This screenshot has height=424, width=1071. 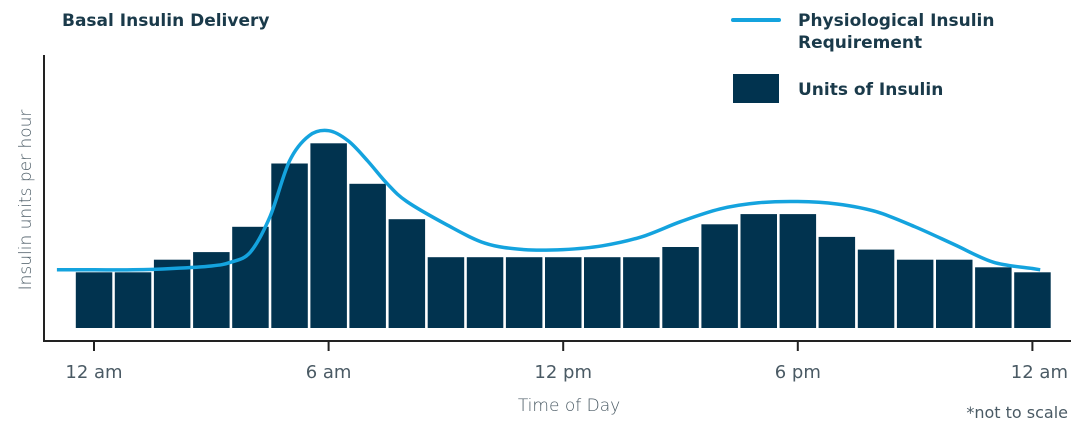 What do you see at coordinates (26, 200) in the screenshot?
I see `y-axis-label: Insulin units per hour` at bounding box center [26, 200].